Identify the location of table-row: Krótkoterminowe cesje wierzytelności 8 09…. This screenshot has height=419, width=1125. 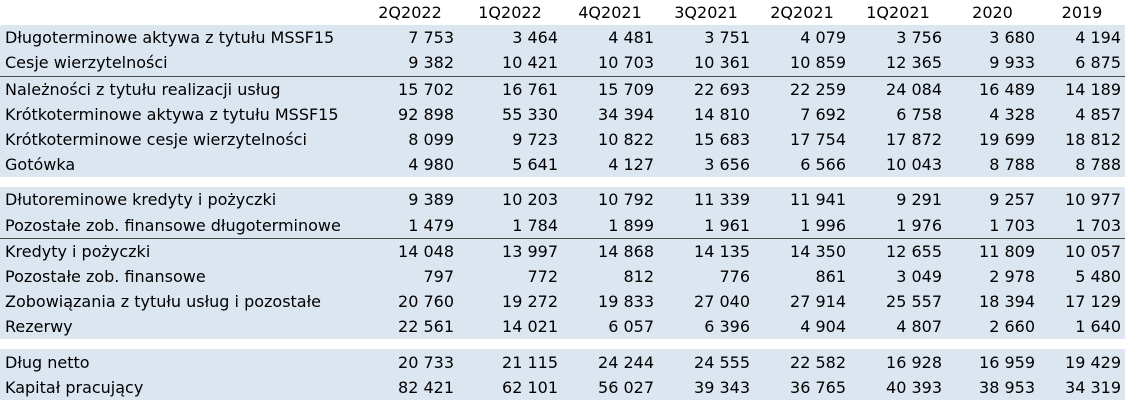
(562, 139).